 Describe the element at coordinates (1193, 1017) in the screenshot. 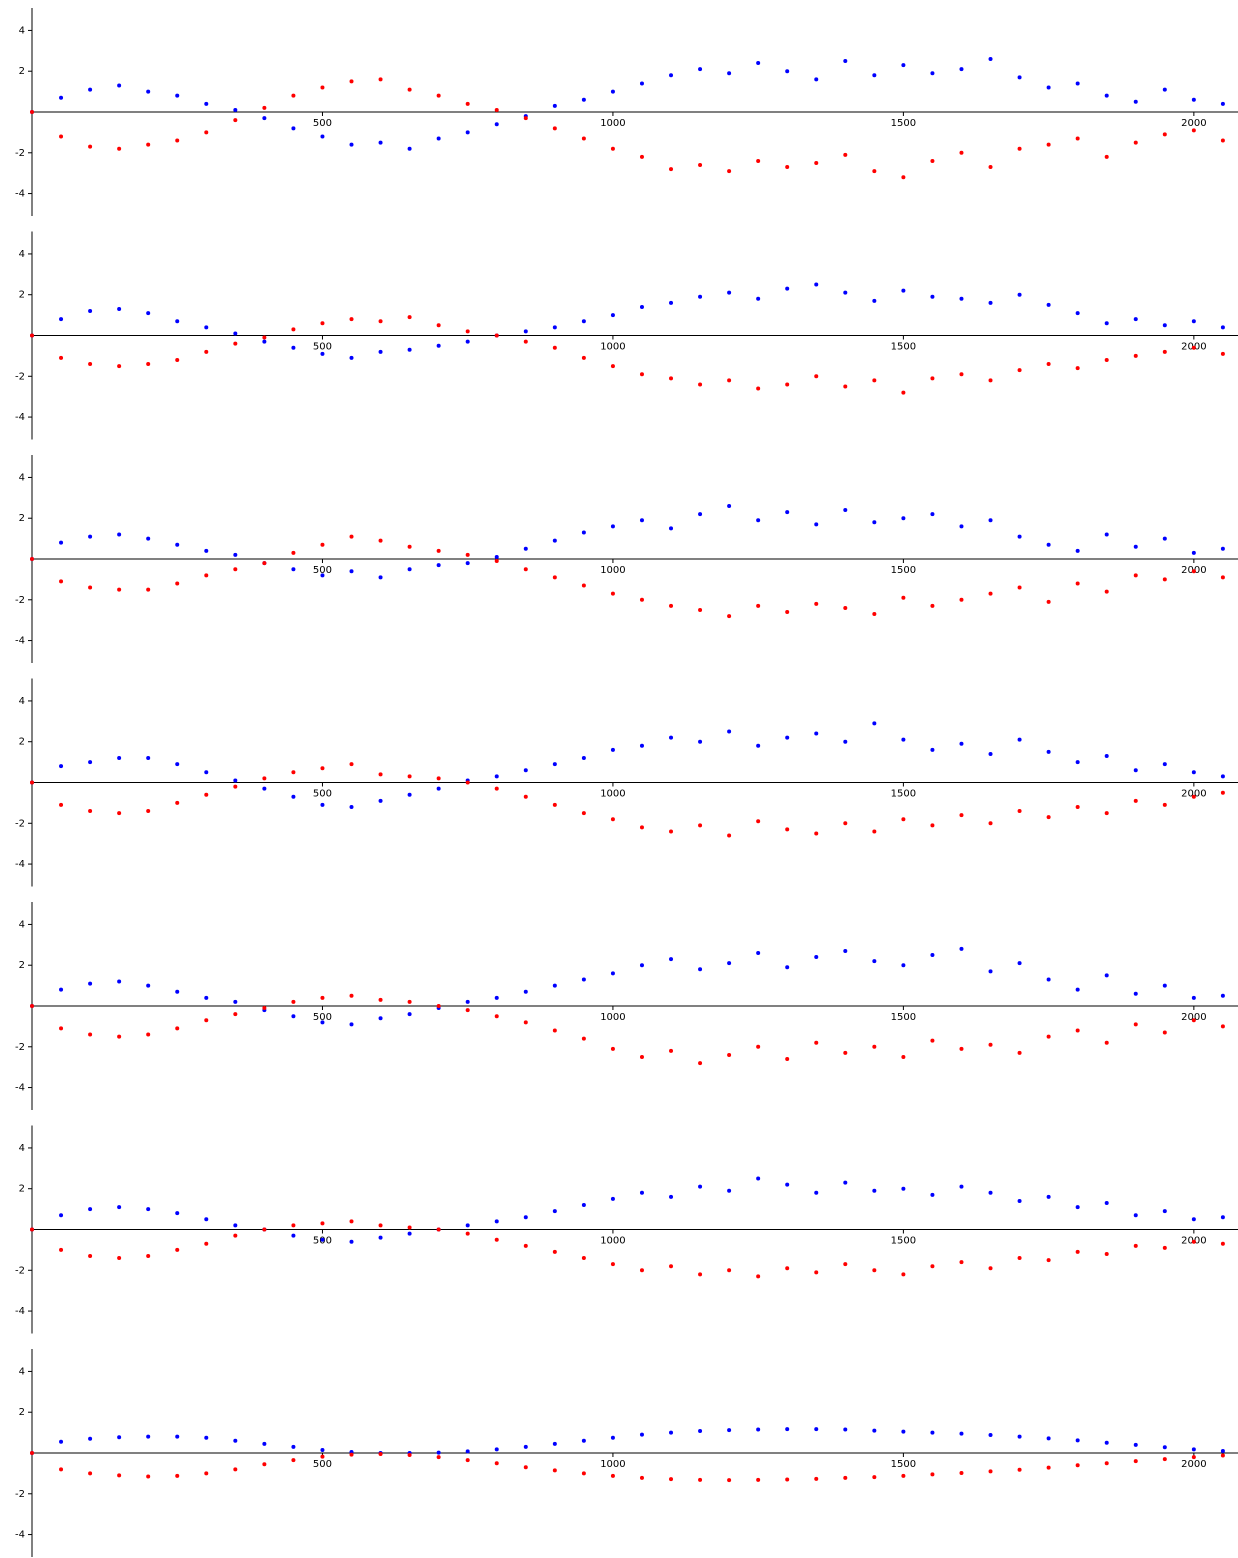

I see `x-tick-label: 2000` at that location.